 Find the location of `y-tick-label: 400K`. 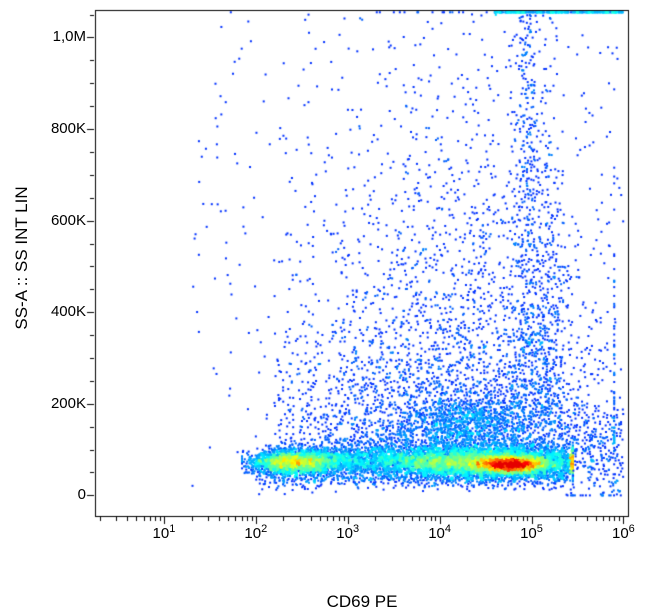

y-tick-label: 400K is located at coordinates (68, 312).